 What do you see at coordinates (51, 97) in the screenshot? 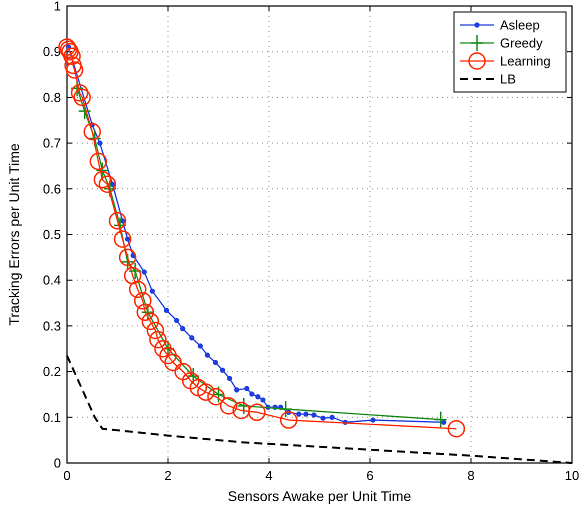
I see `y-tick-label: 0.8` at bounding box center [51, 97].